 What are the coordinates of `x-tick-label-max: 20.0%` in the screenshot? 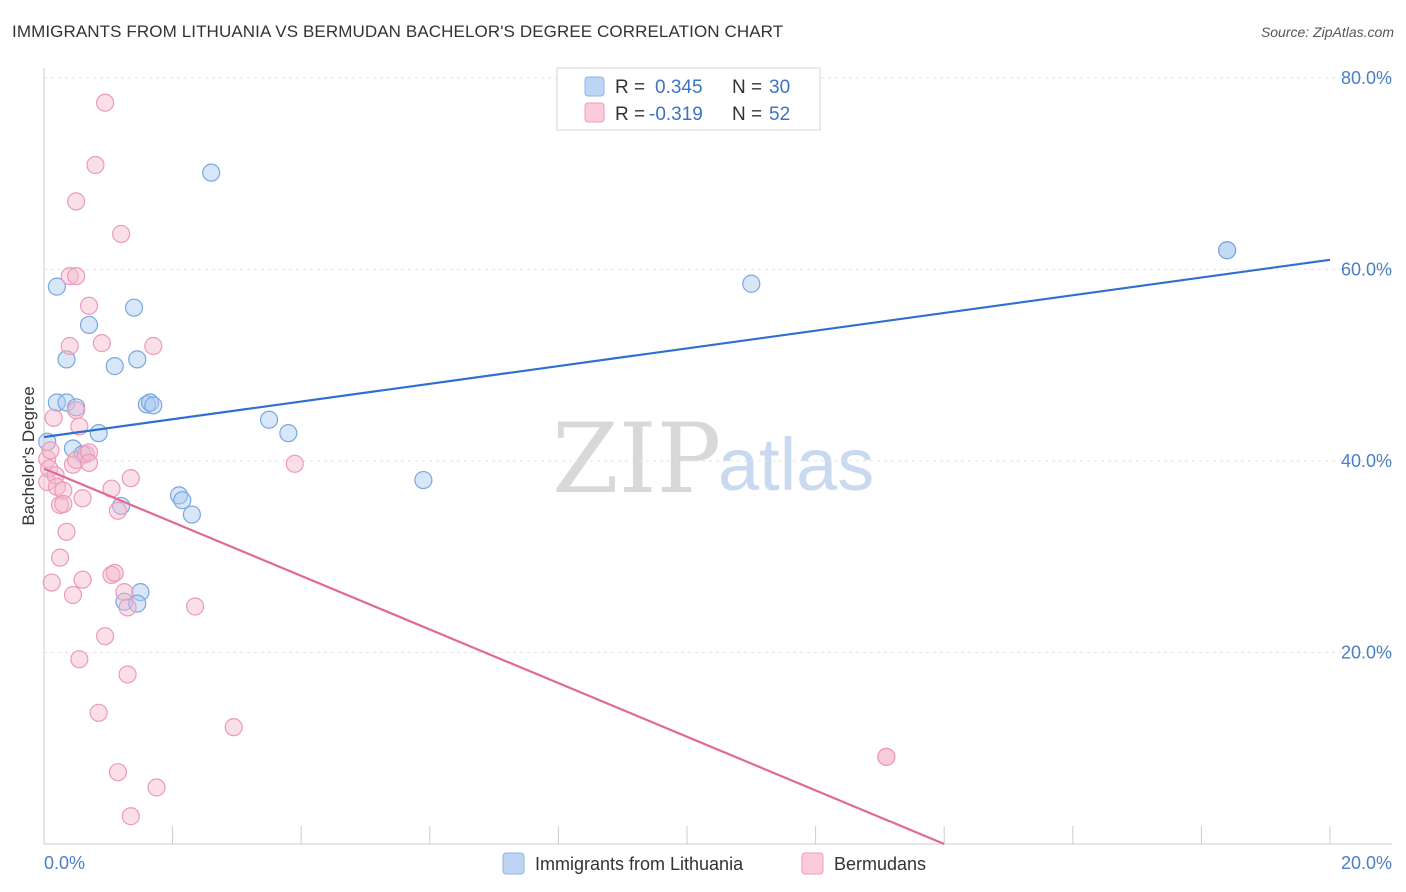 It's located at (1366, 863).